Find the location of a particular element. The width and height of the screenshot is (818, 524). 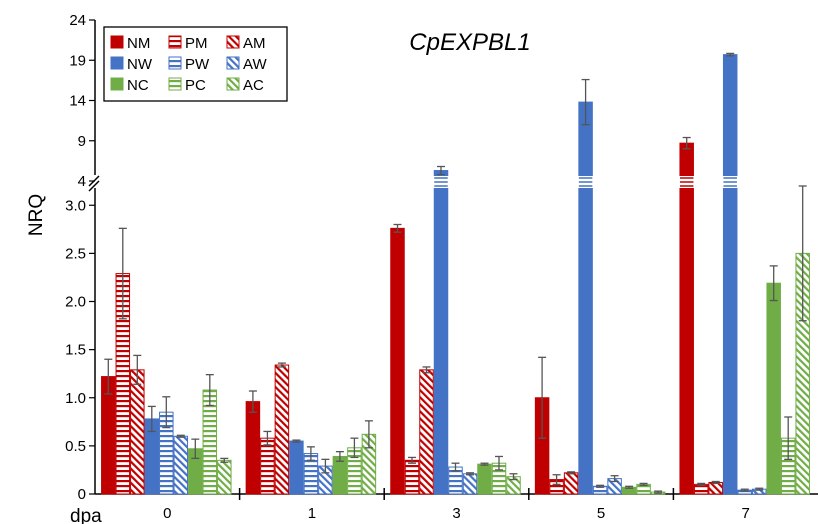

legend-swatch-PM is located at coordinates (175, 42).